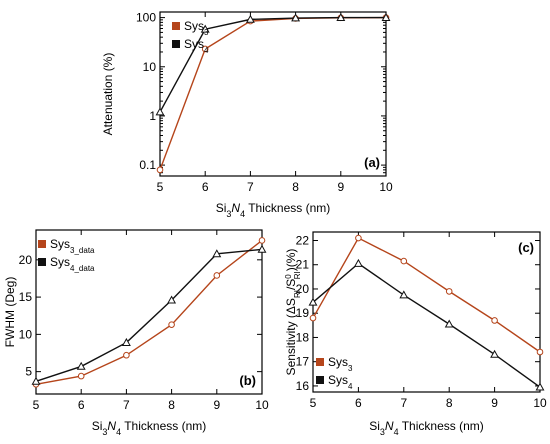 The image size is (550, 444). I want to click on y-tick-label: 18, so click(303, 337).